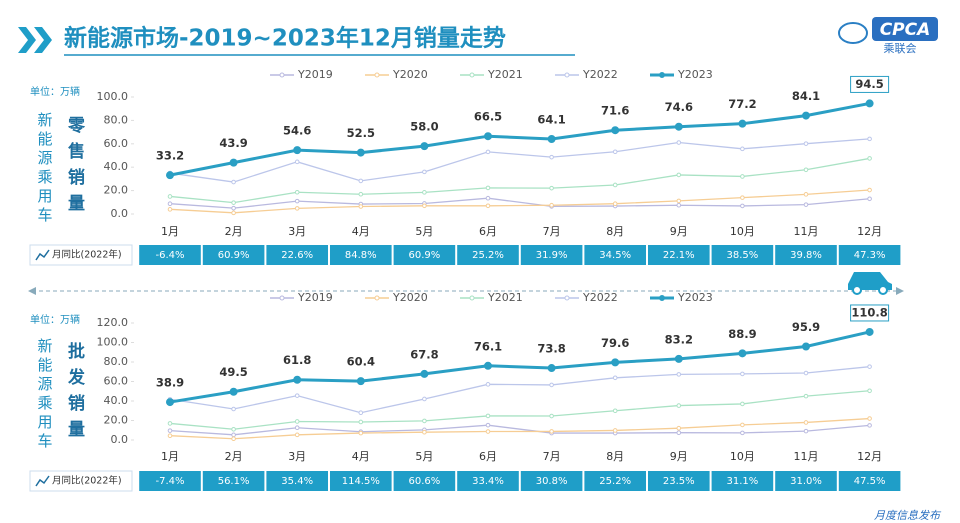  Describe the element at coordinates (169, 481) in the screenshot. I see `yoy-value: -7.4%` at that location.